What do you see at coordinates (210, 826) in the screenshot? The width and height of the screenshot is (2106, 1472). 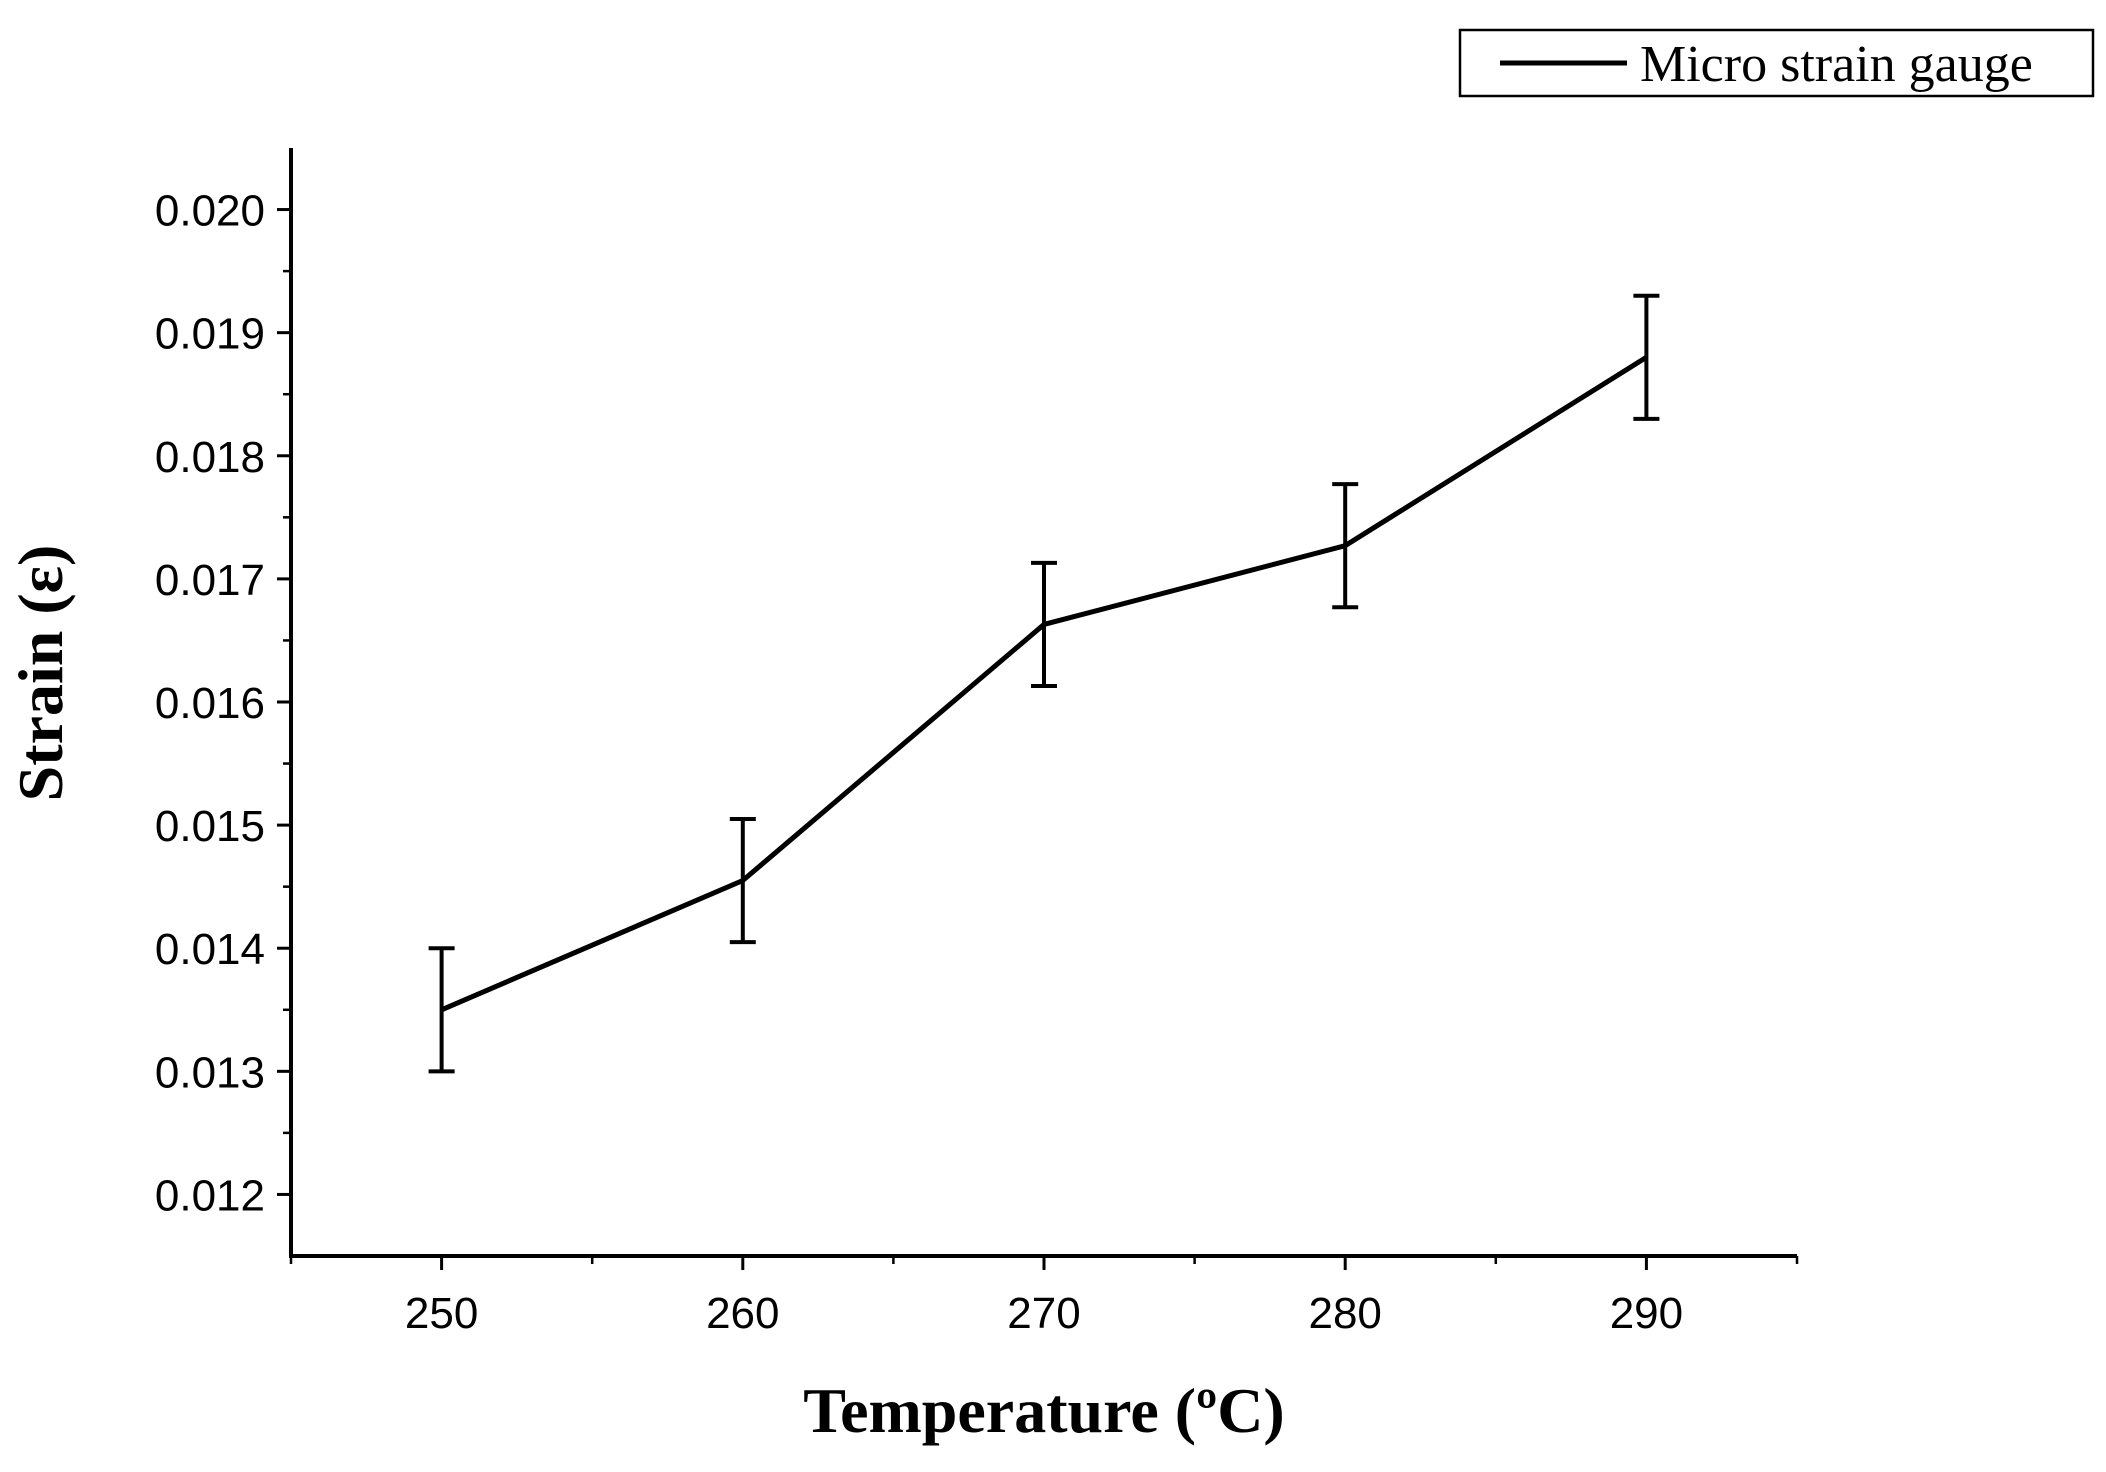 I see `y-tick-label: 0.015` at bounding box center [210, 826].